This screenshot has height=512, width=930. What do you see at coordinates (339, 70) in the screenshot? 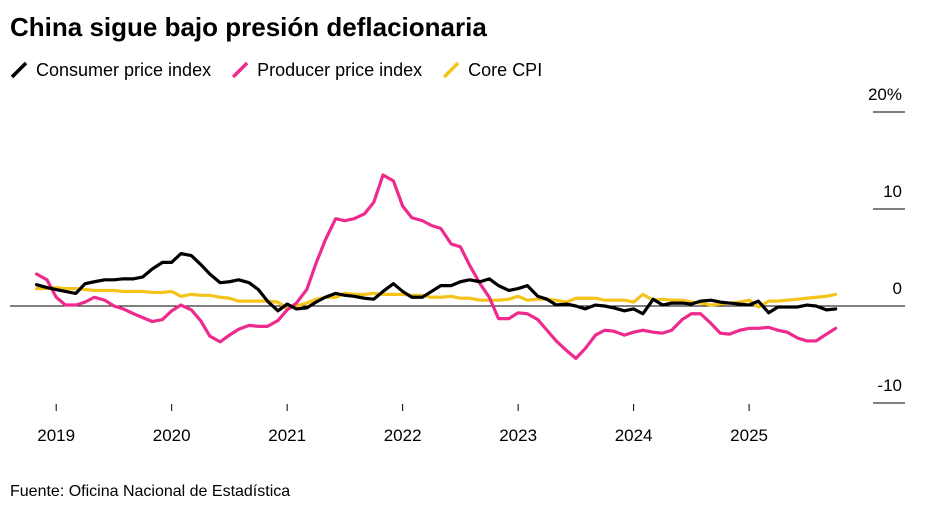
I see `legend-label: Producer price index` at bounding box center [339, 70].